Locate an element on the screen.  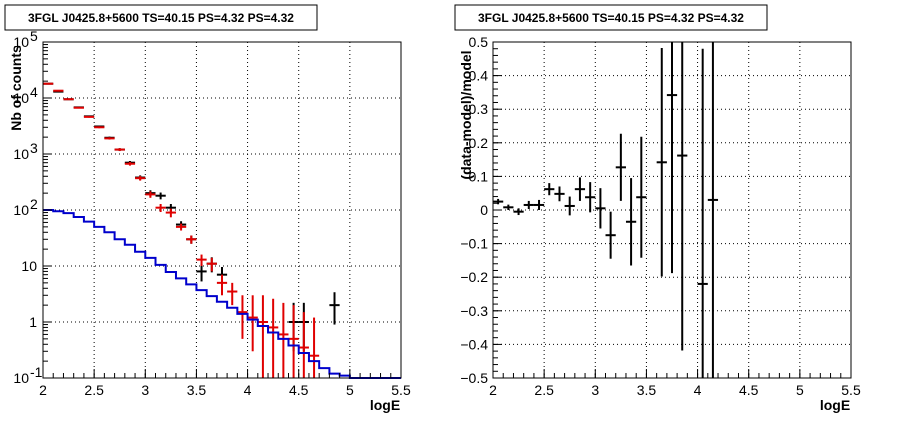
left-title-box is located at coordinates (161, 17).